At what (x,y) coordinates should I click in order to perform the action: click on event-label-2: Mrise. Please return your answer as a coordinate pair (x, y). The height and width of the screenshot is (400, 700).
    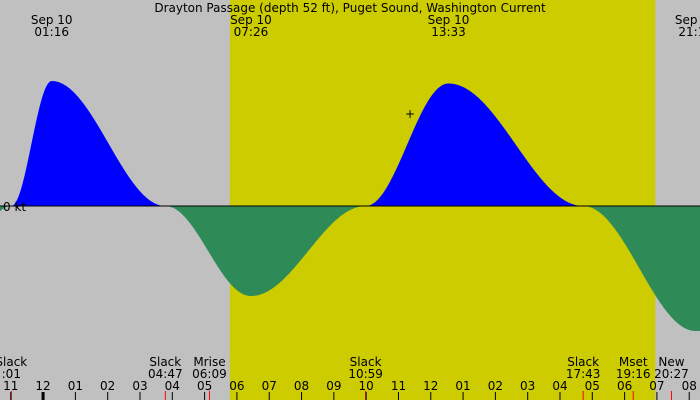
    Looking at the image, I should click on (209, 362).